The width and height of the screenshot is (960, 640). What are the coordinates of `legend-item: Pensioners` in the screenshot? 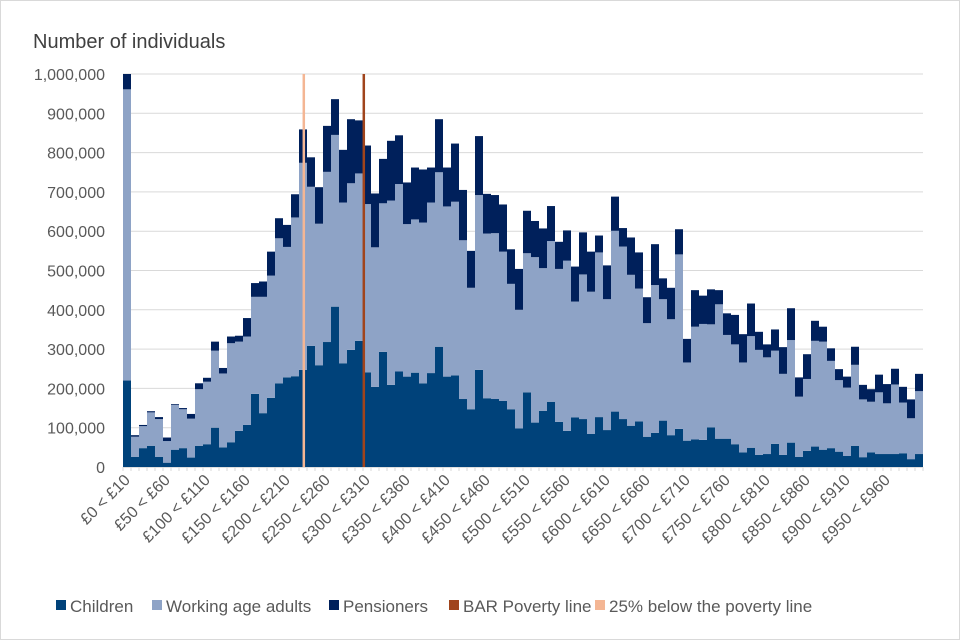 It's located at (378, 606).